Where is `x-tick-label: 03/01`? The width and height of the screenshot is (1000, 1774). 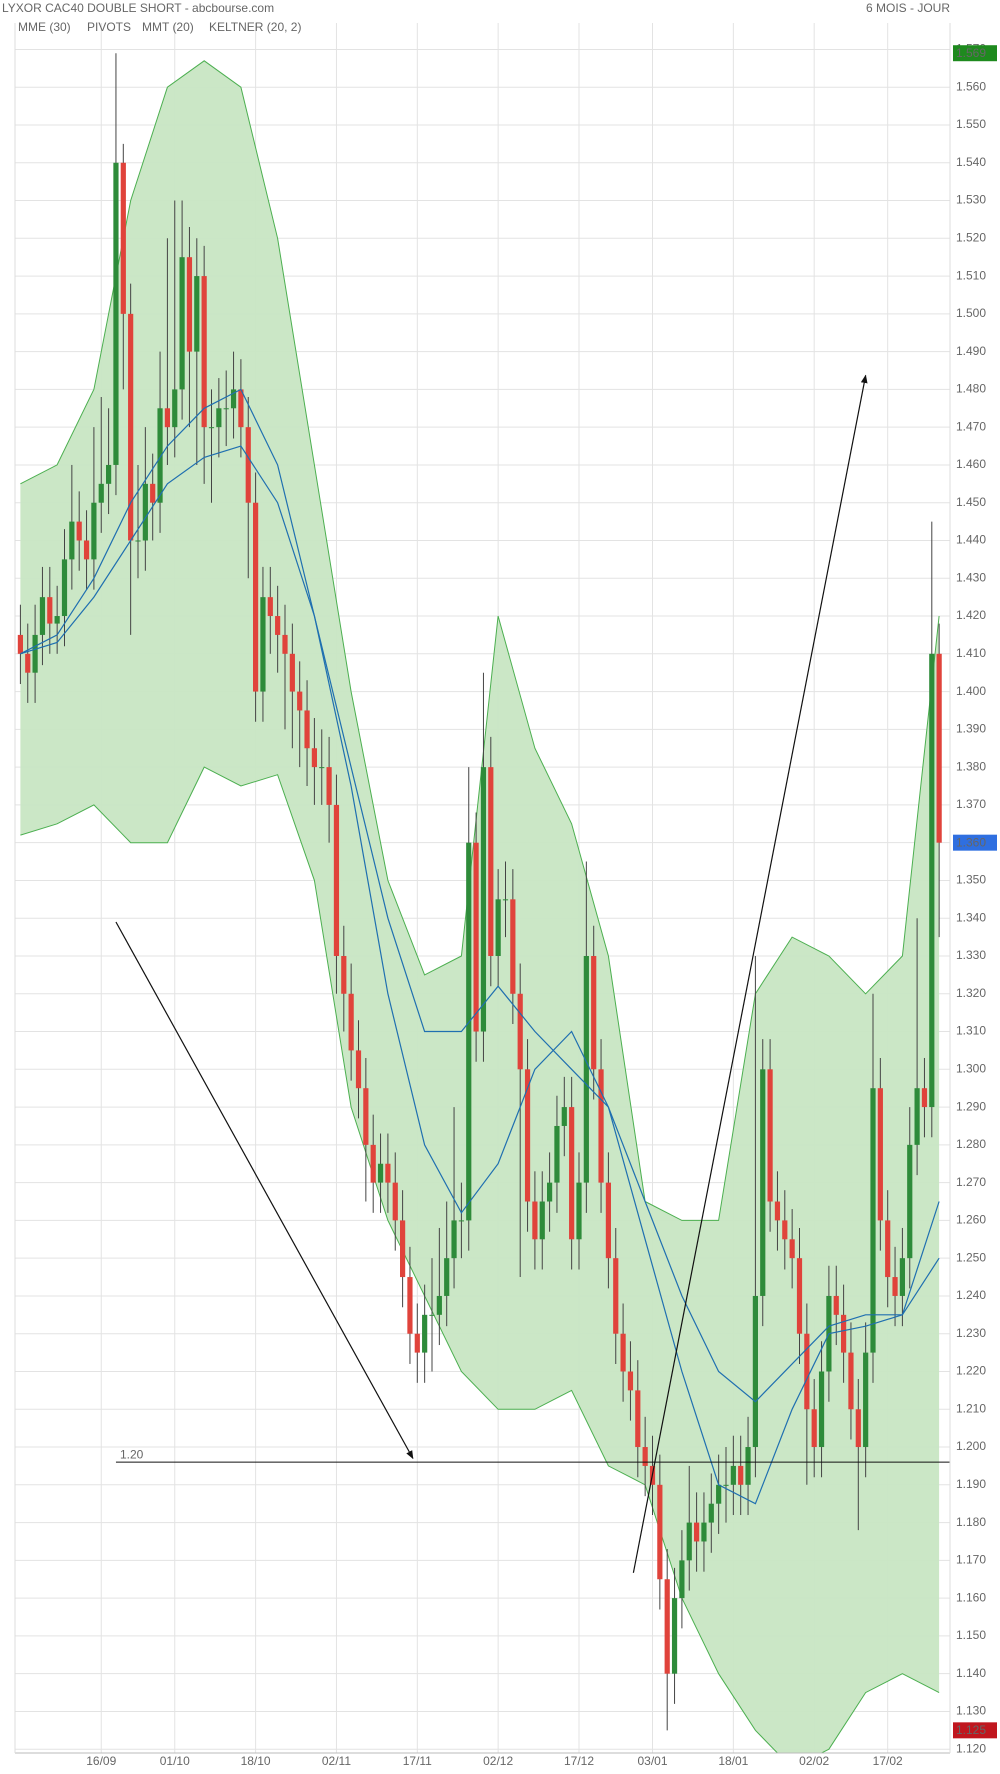
x-tick-label: 03/01 is located at coordinates (652, 1761).